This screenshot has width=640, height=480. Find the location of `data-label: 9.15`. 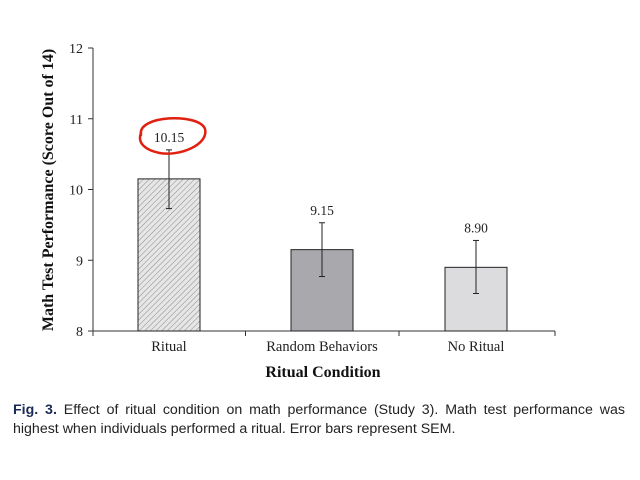

data-label: 9.15 is located at coordinates (322, 210).